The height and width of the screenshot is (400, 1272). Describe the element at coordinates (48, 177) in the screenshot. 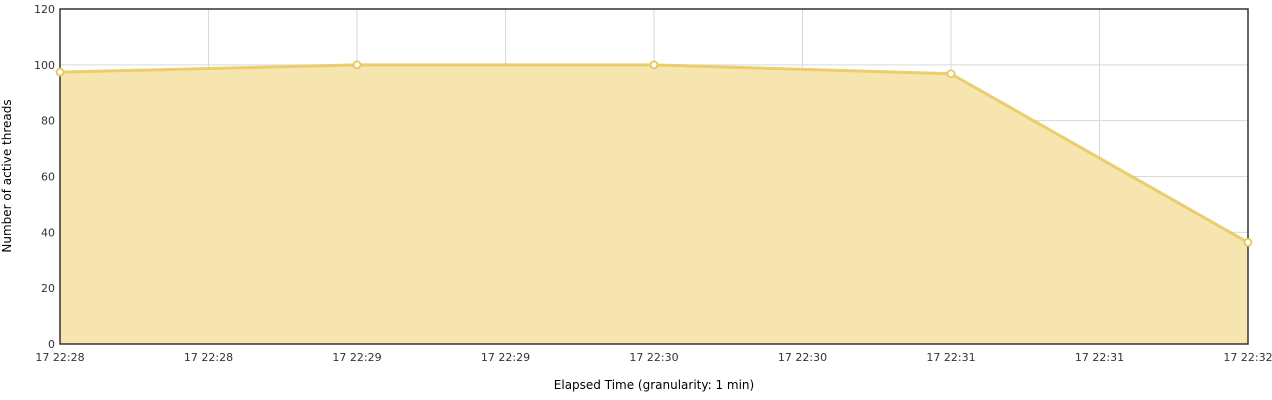

I see `y-tick-label: 60` at that location.